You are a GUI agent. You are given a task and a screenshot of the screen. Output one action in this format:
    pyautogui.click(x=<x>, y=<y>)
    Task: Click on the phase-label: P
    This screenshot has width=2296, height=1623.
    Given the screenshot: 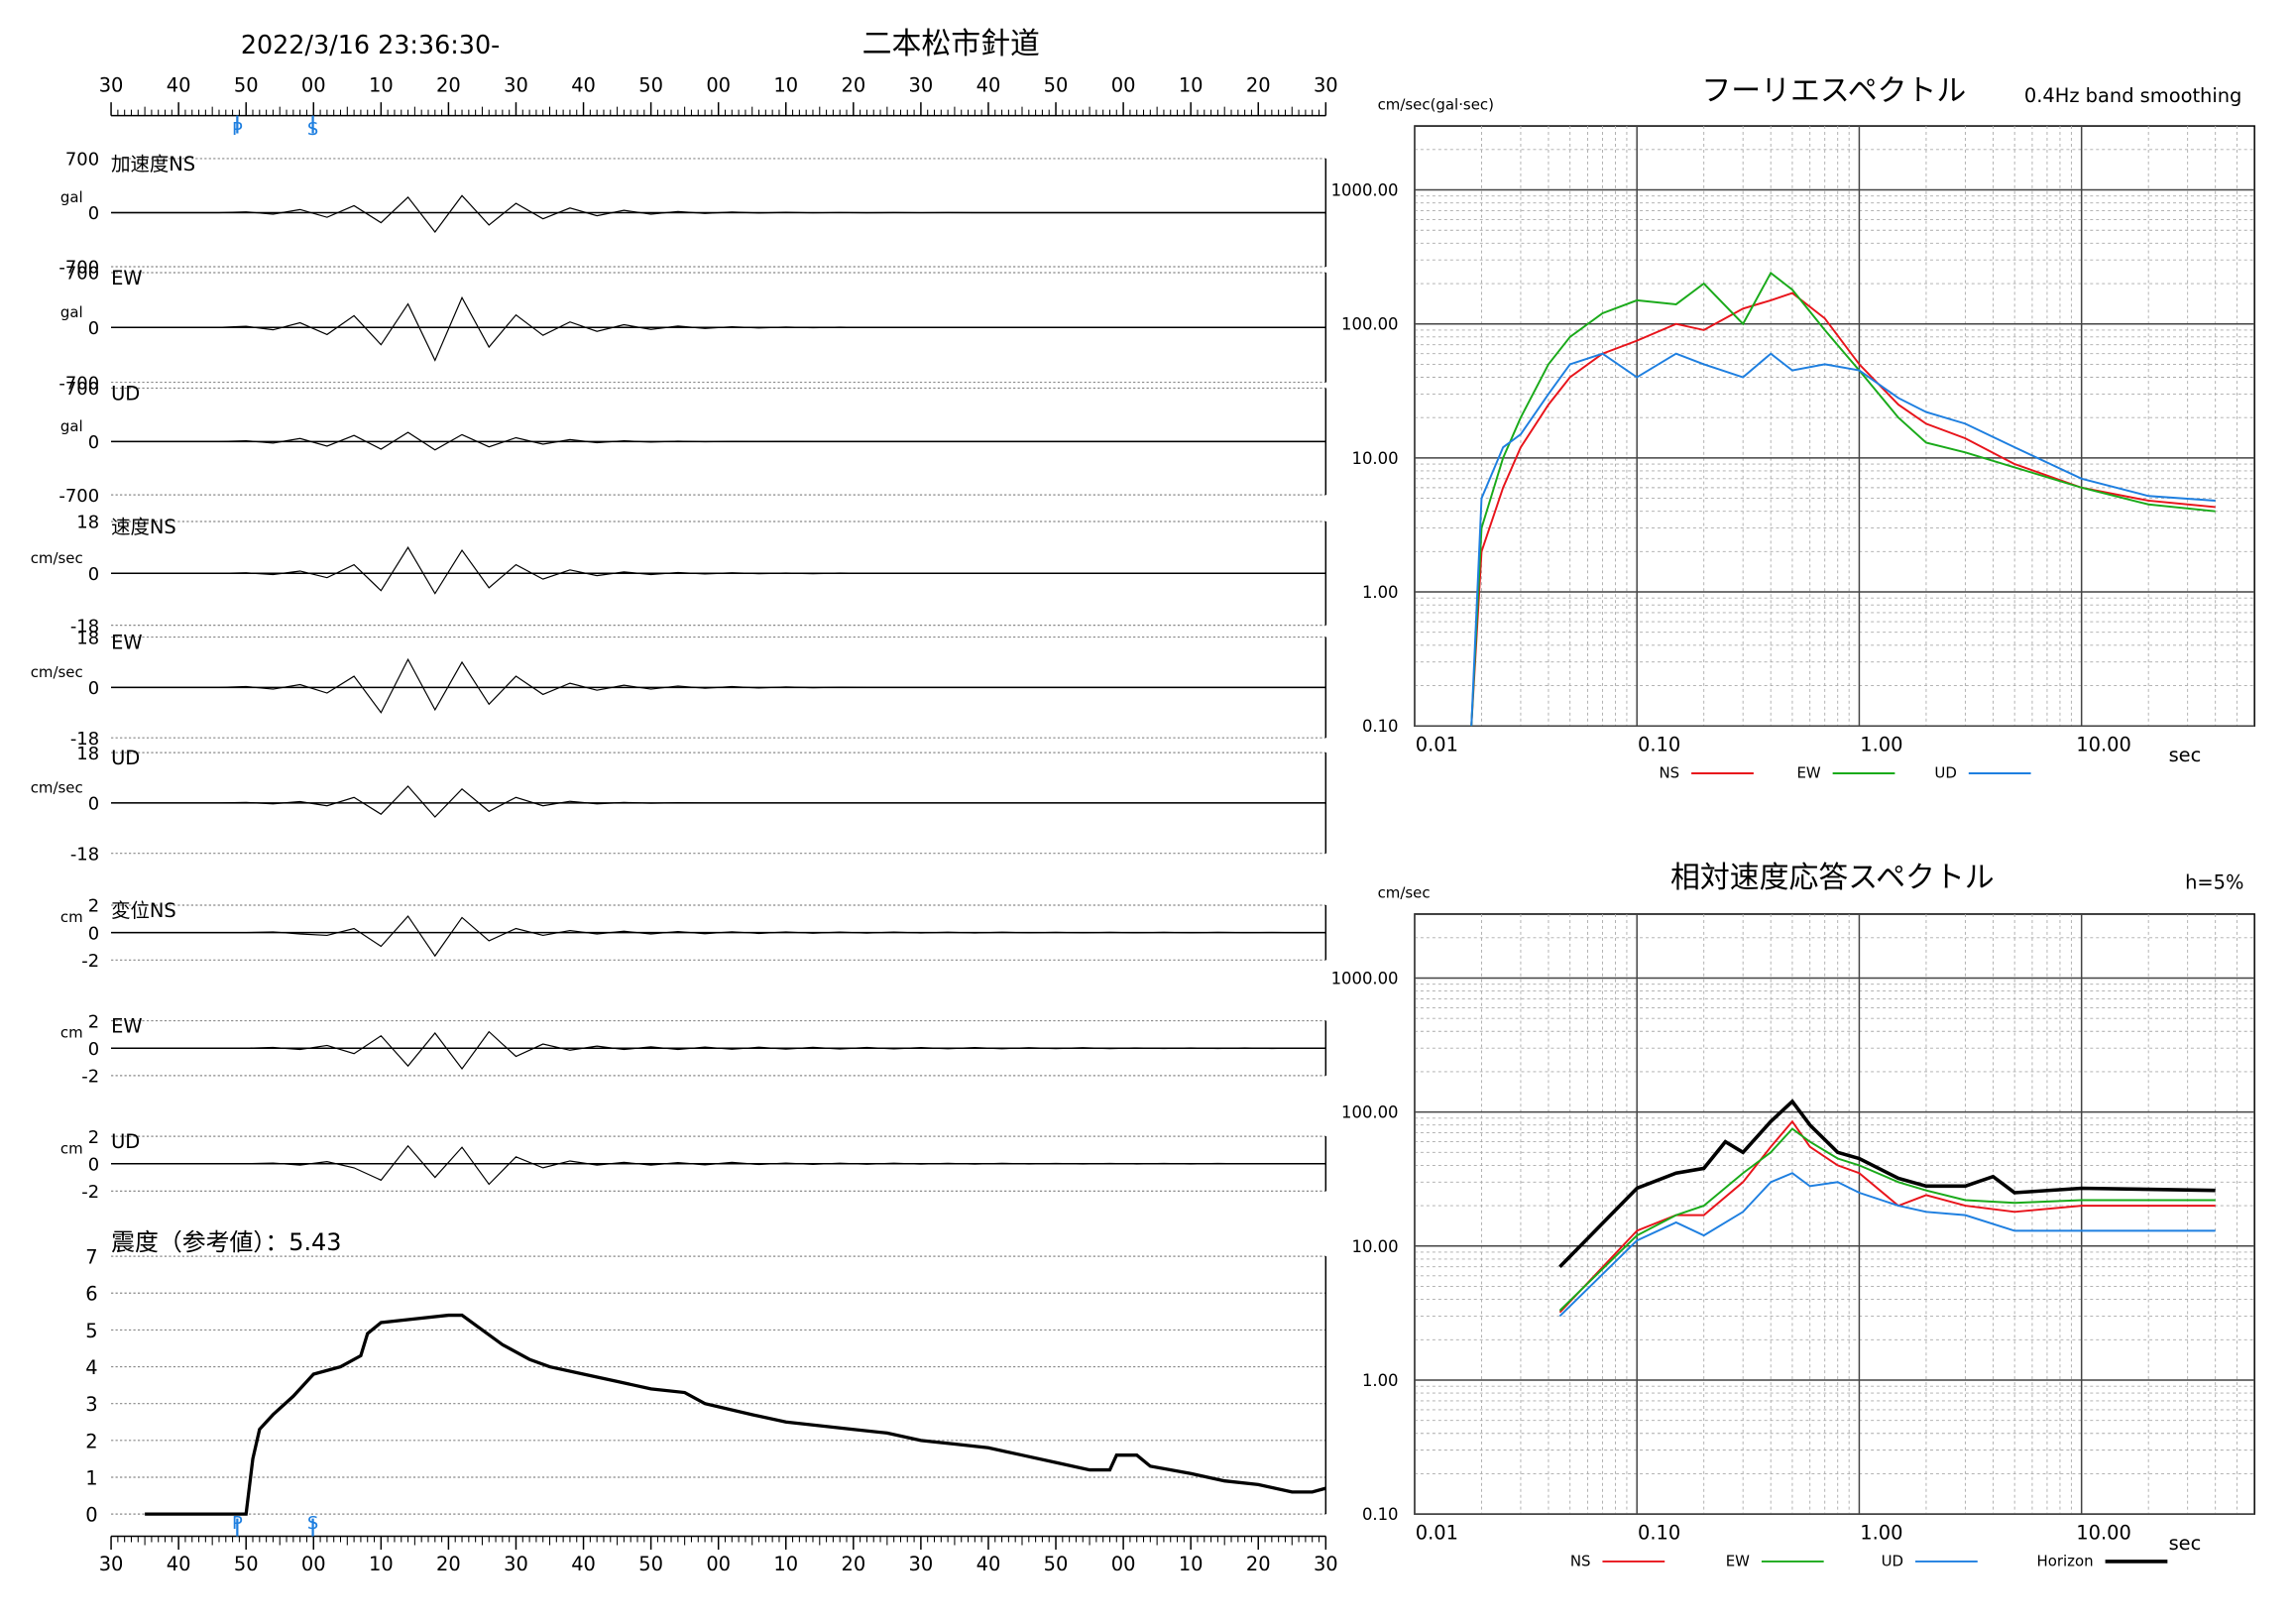 What is the action you would take?
    pyautogui.click(x=237, y=1523)
    